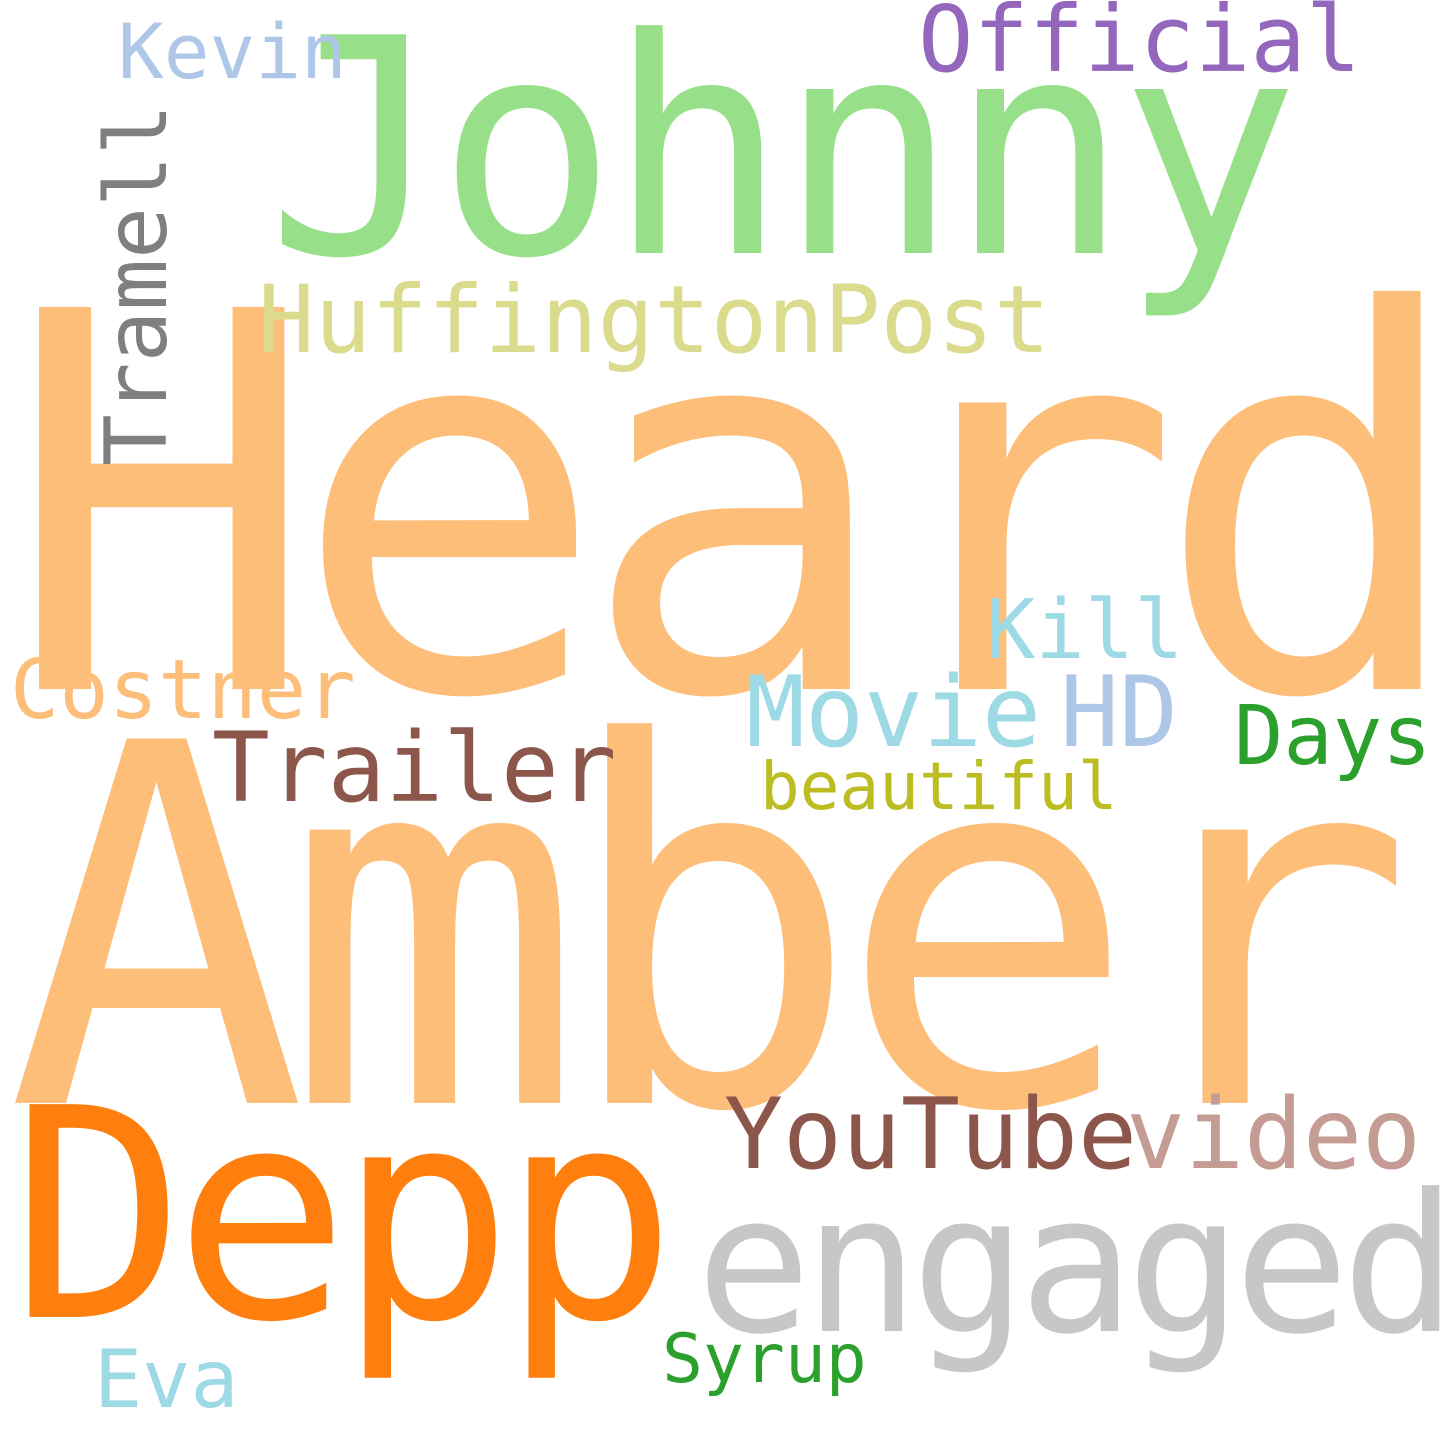 This screenshot has width=1440, height=1440. I want to click on word-trailer: Trailer, so click(414, 768).